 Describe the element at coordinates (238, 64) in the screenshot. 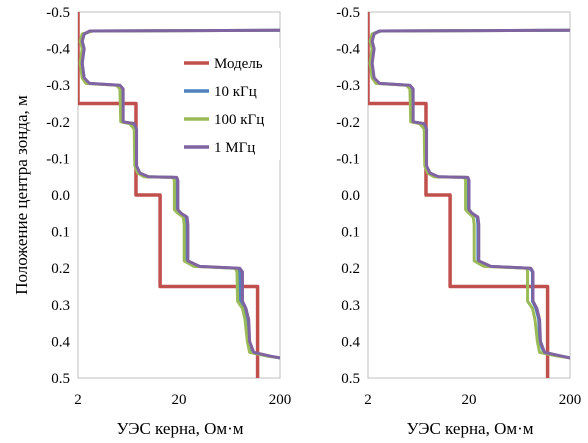

I see `legend-entry-label: Модель` at that location.